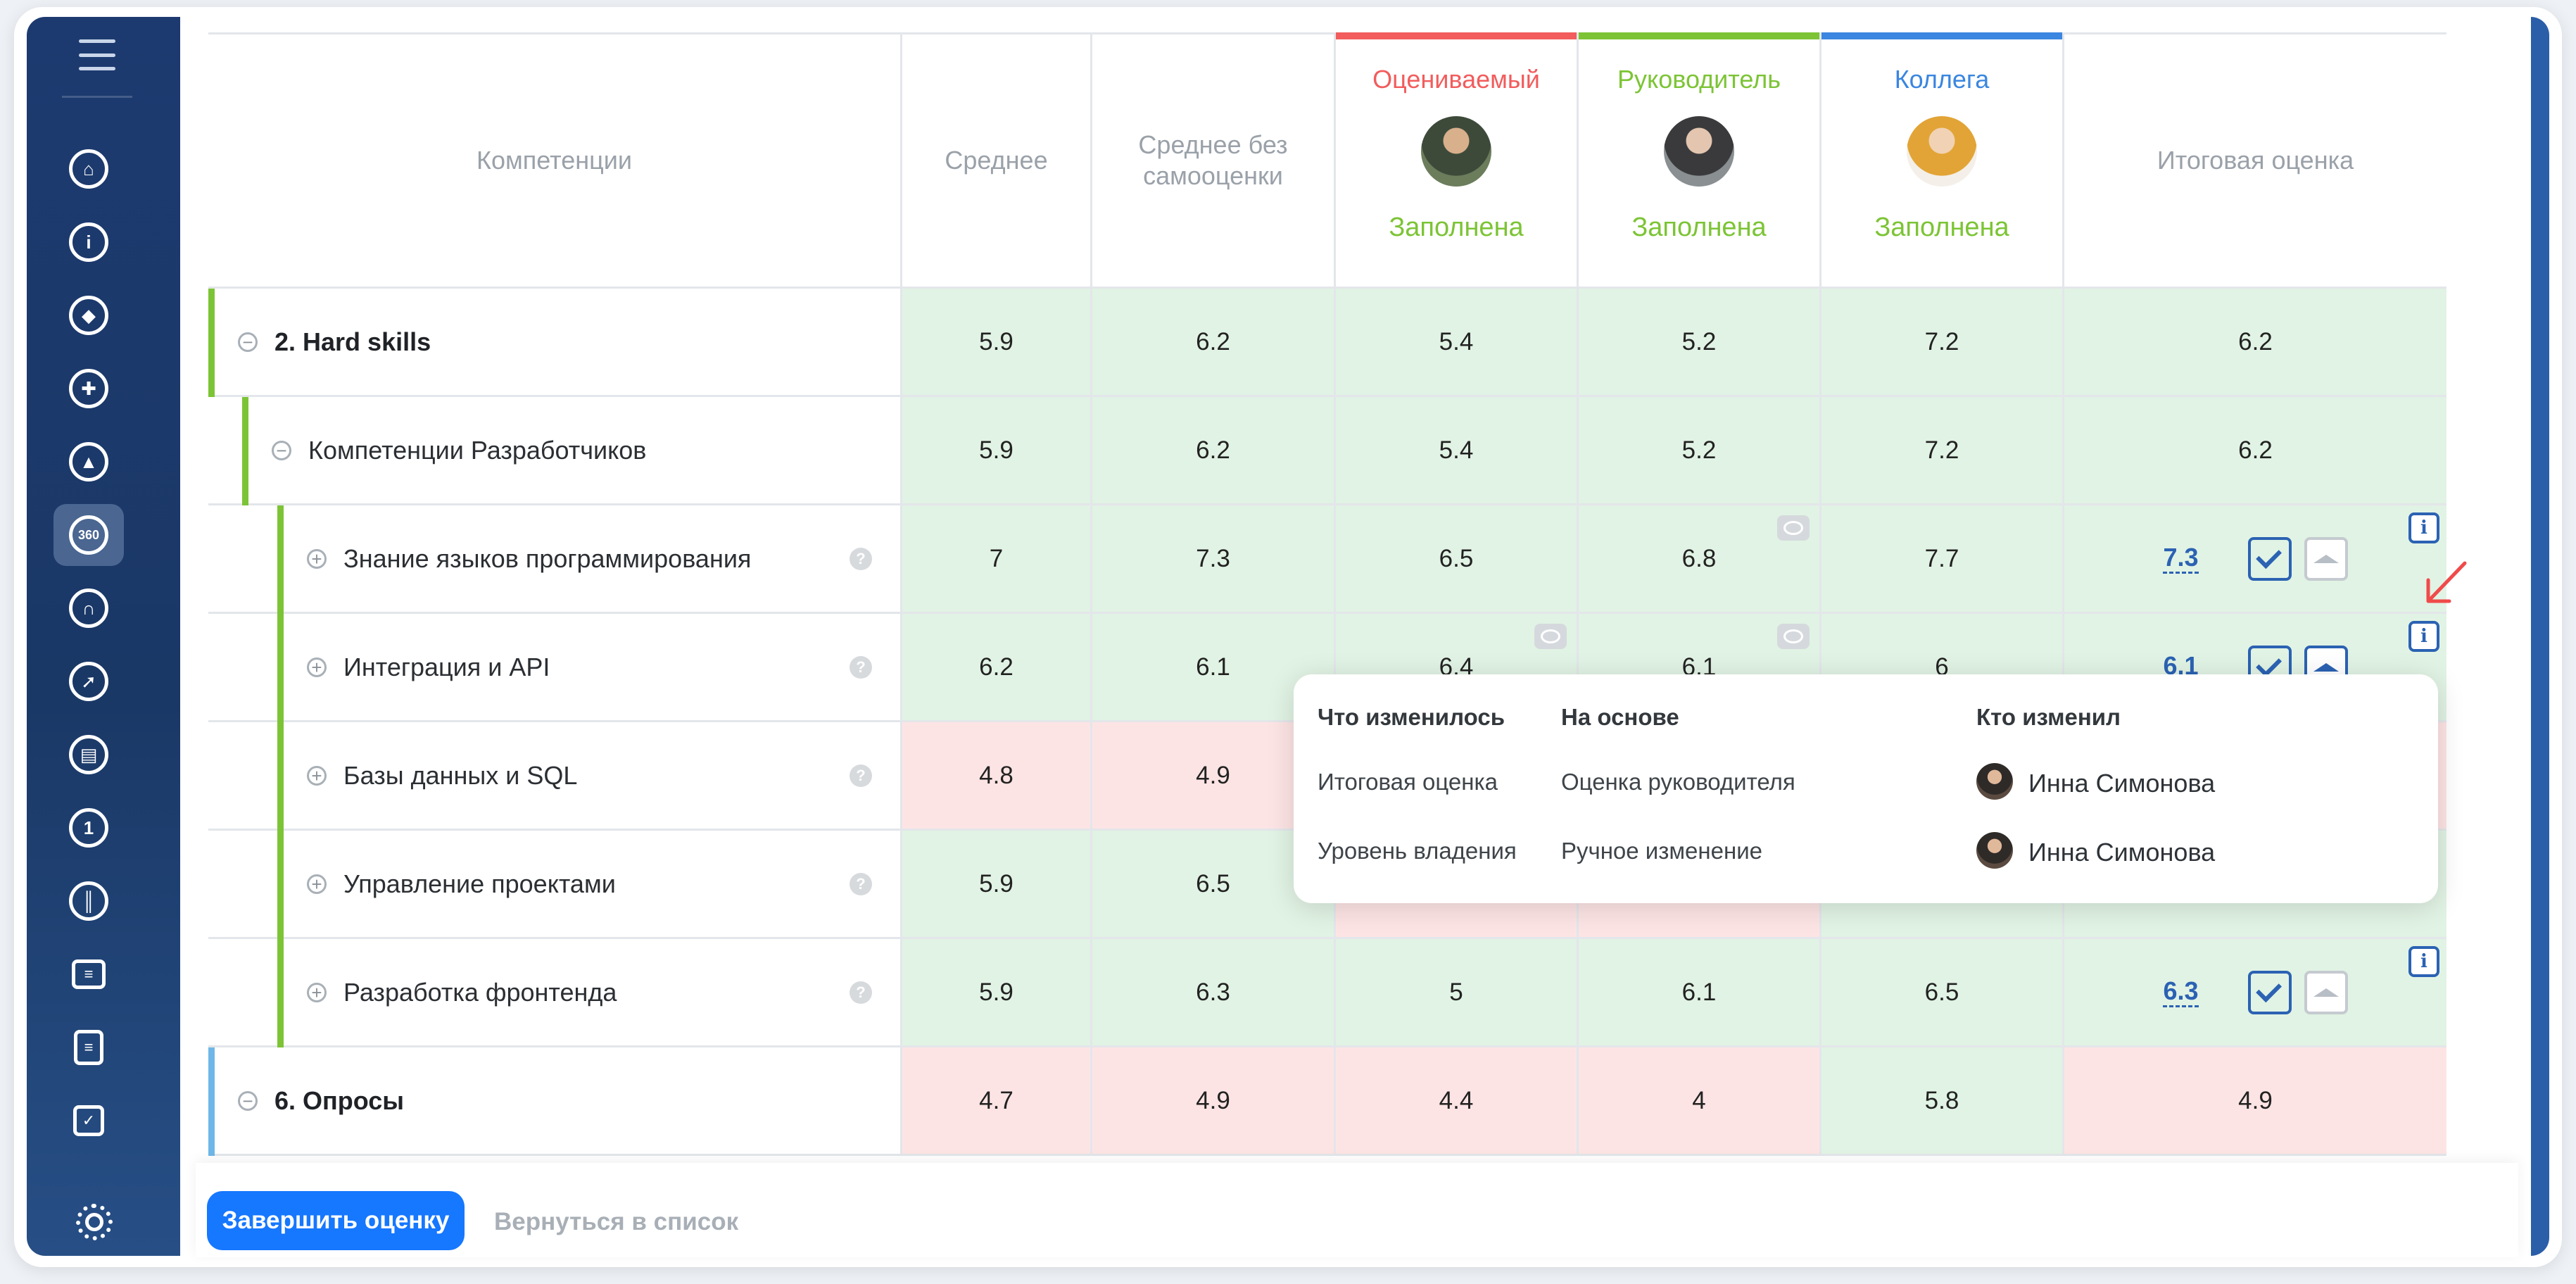  I want to click on score-manager: 6.1, so click(1700, 992).